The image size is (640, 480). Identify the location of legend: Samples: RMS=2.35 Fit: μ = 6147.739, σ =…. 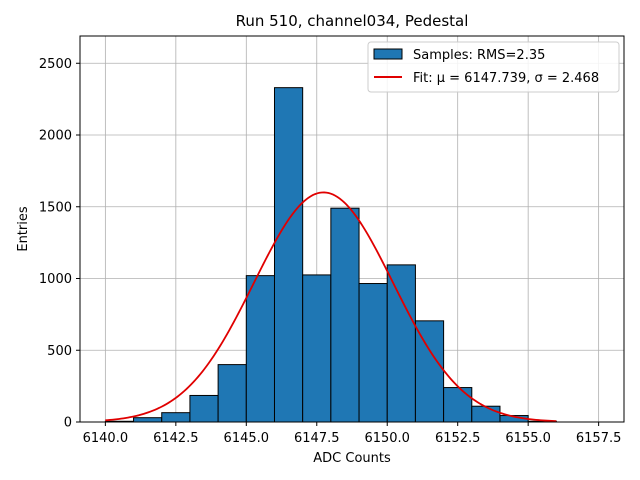
(493, 67).